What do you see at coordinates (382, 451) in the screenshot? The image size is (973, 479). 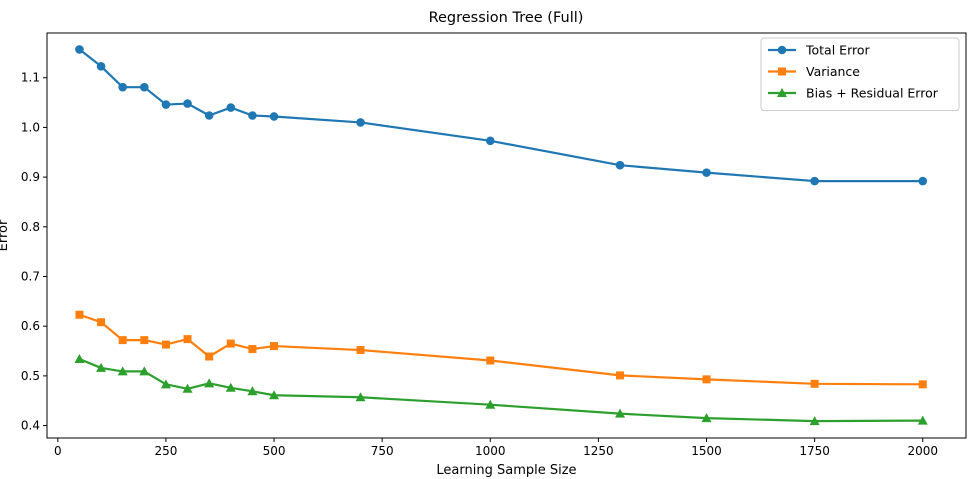 I see `x-tick-label: 750` at bounding box center [382, 451].